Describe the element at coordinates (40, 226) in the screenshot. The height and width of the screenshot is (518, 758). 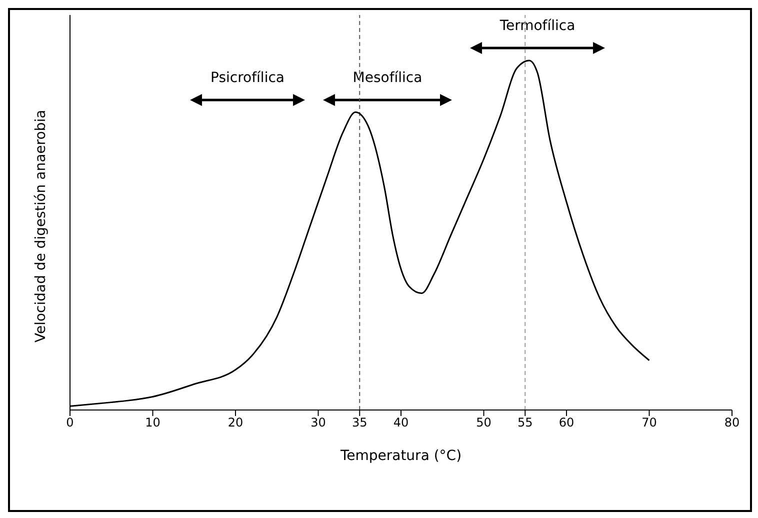
I see `y-axis-title: Velocidad de digestión anaerobia` at that location.